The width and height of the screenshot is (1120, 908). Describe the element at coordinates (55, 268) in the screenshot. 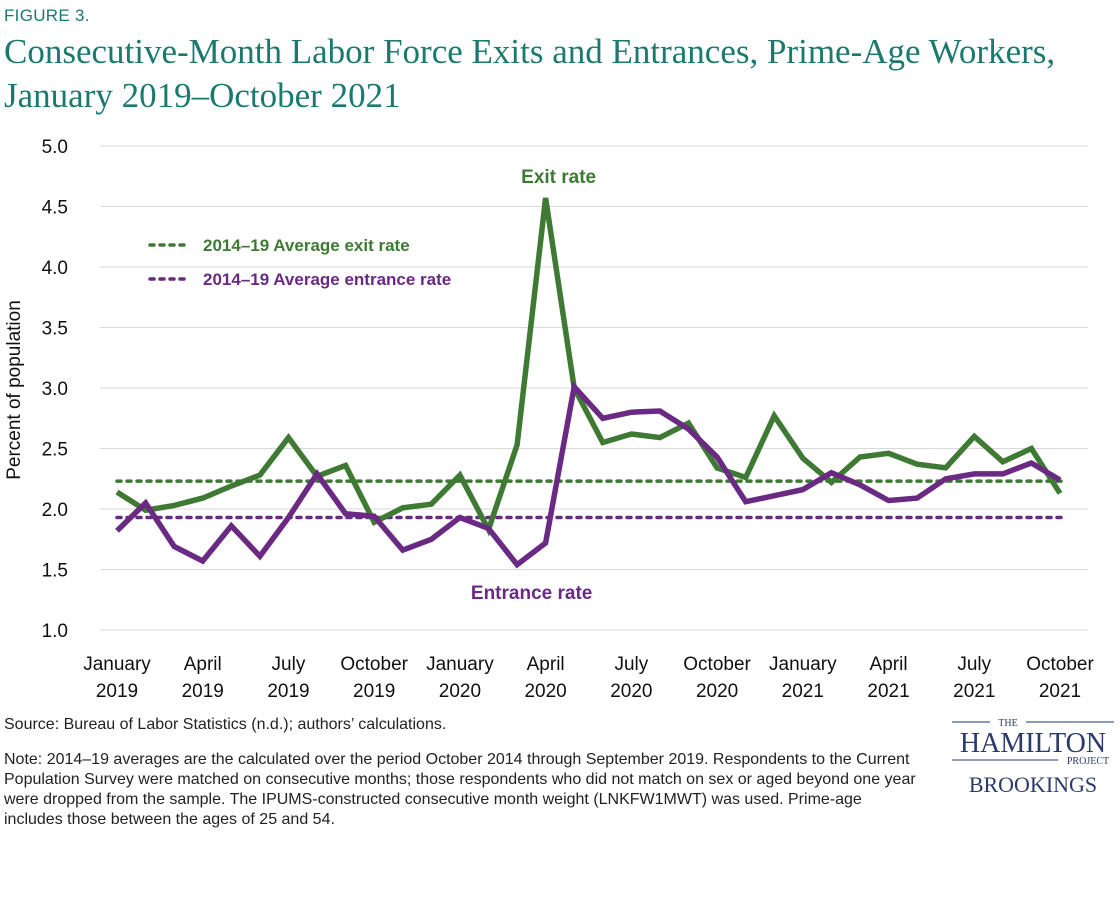

I see `y-tick-label: 4.0` at that location.